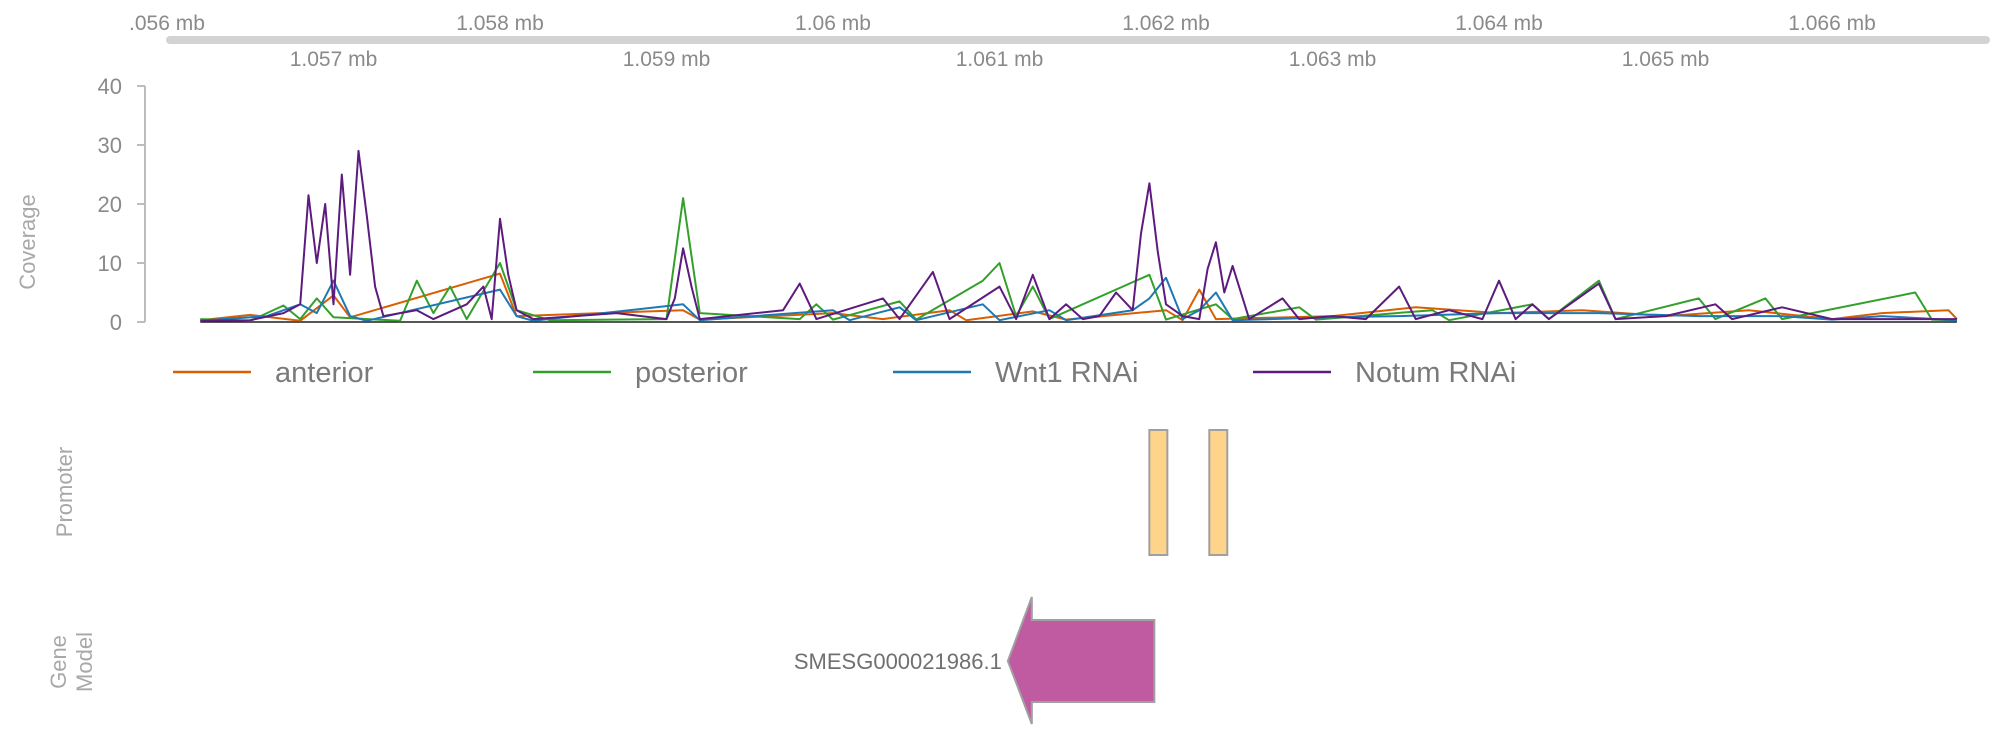 The height and width of the screenshot is (750, 2000). What do you see at coordinates (1832, 23) in the screenshot?
I see `ruler-upper-tick-label: 1.066 mb` at bounding box center [1832, 23].